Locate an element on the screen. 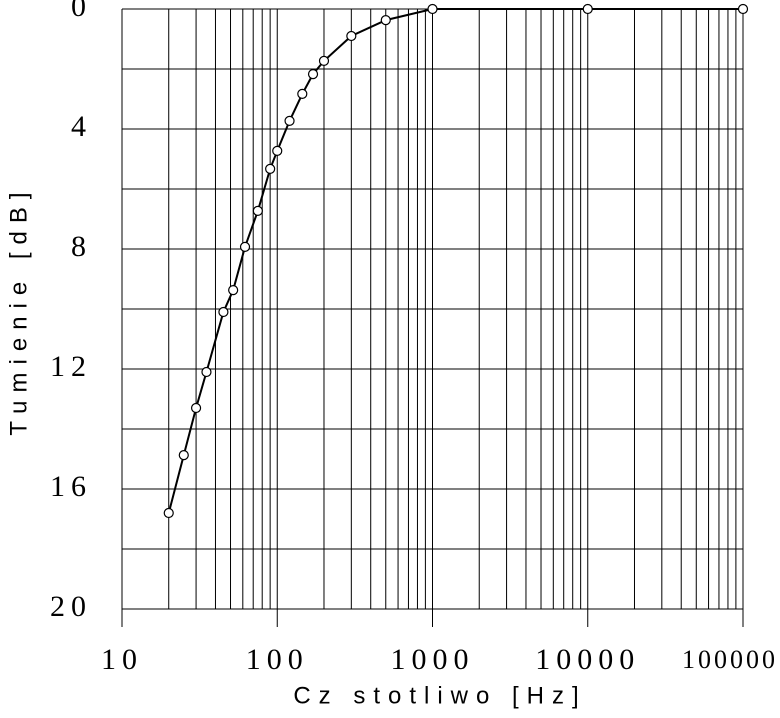 The image size is (780, 718). y-tick-label: 8 is located at coordinates (81, 246).